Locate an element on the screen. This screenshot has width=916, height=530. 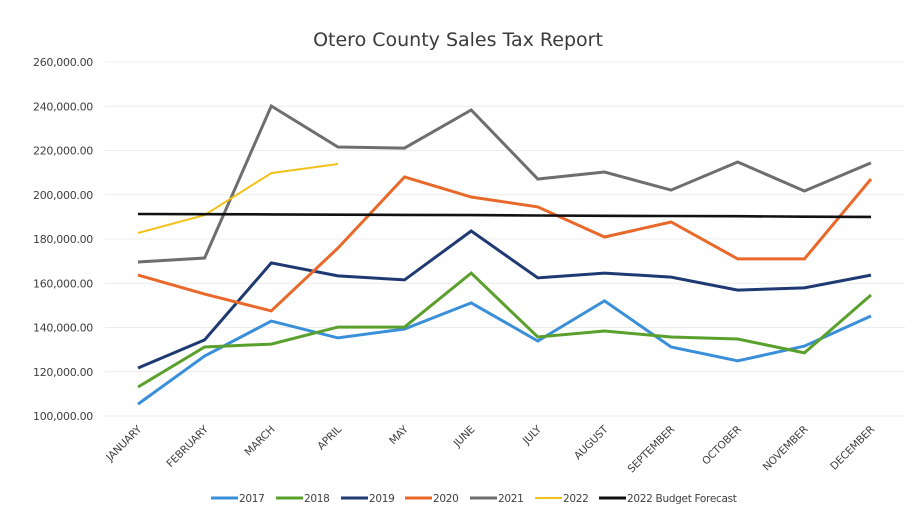
y-tick-label: 260,000.00 is located at coordinates (63, 62).